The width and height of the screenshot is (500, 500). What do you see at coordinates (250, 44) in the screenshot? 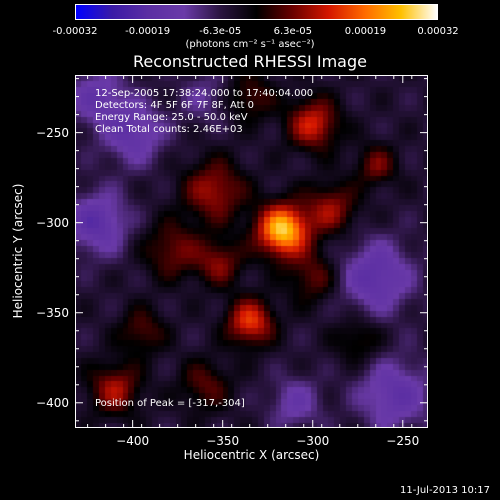
I see `colorbar-units-label: (photons cm⁻² s⁻¹ asec⁻²)` at bounding box center [250, 44].